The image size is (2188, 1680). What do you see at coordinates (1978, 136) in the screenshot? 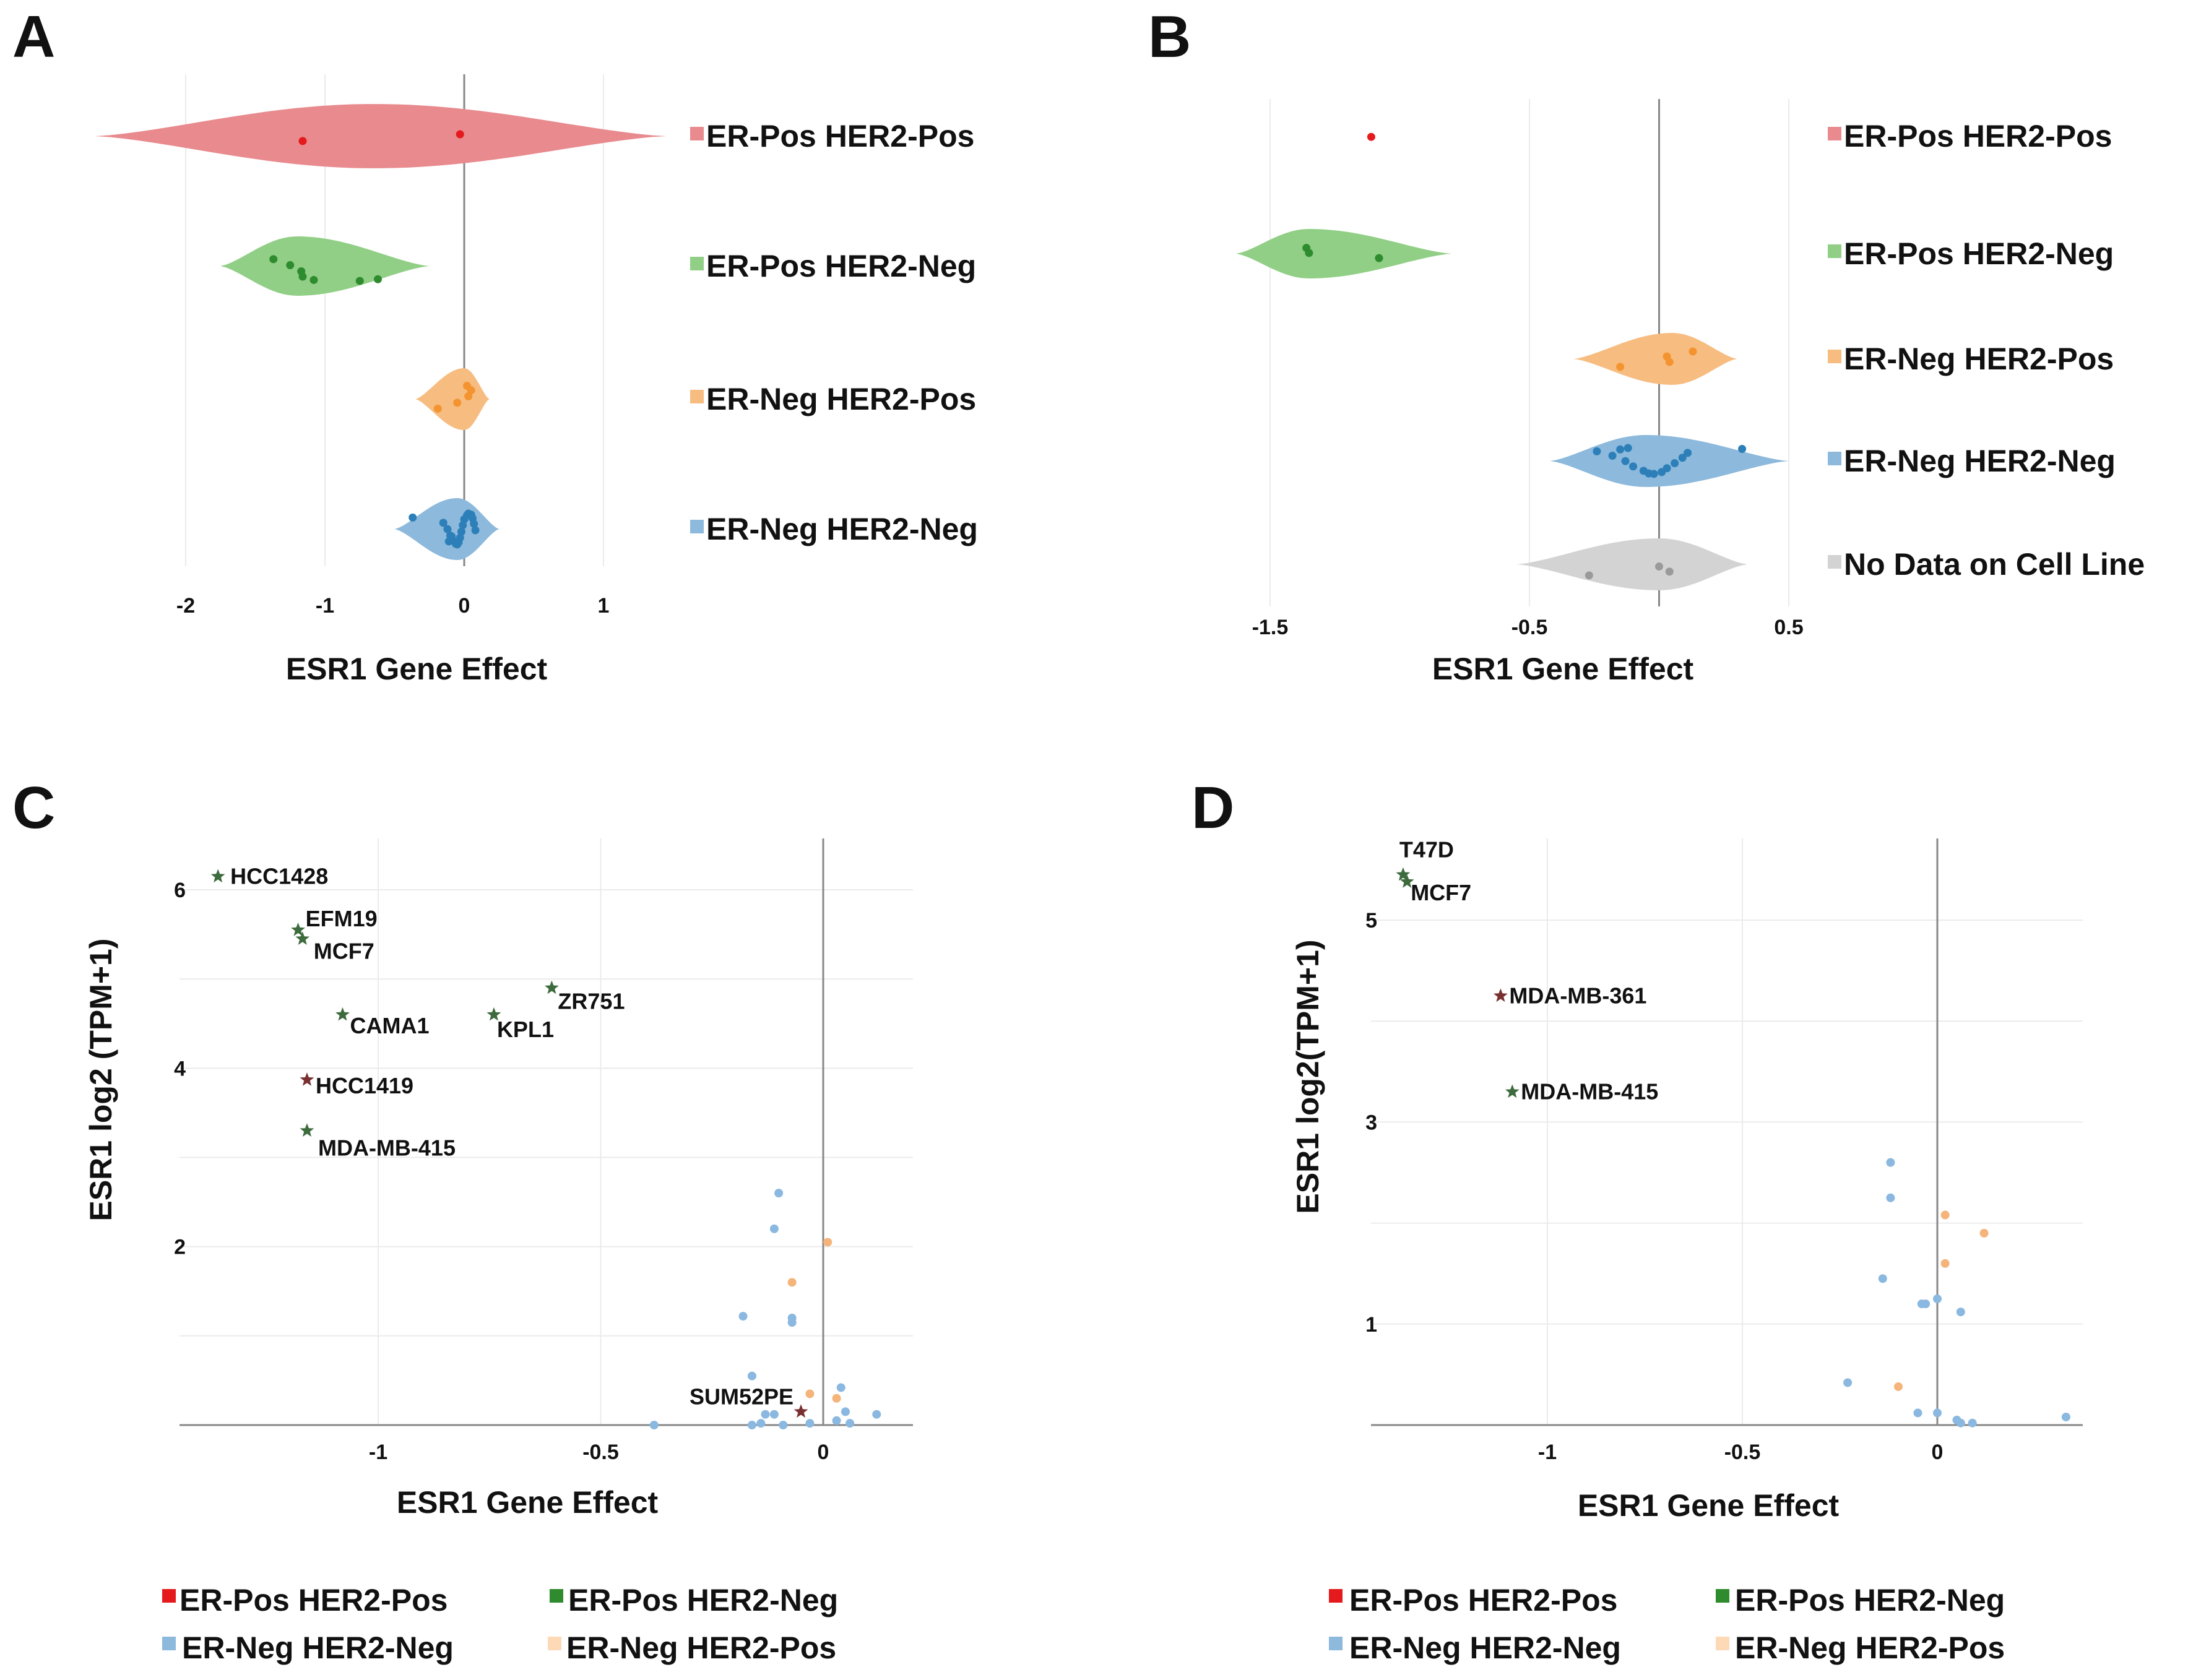
I see `legend-label-pos_pos: ER-Pos HER2-Pos` at bounding box center [1978, 136].